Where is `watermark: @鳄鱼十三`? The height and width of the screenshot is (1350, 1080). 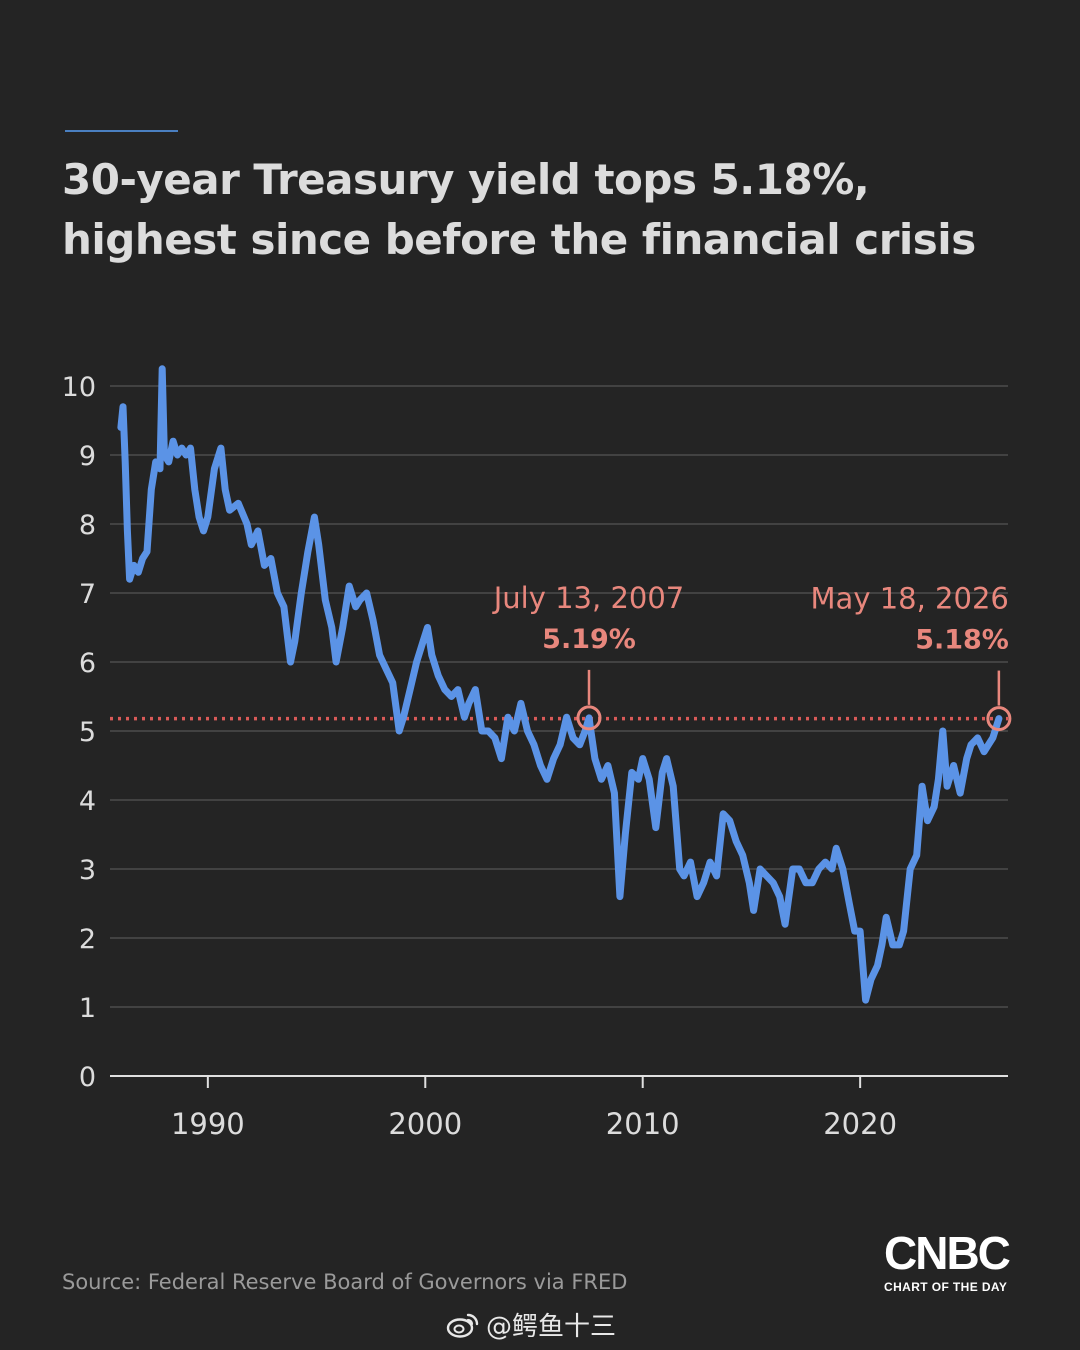
watermark: @鳄鱼十三 is located at coordinates (531, 1324).